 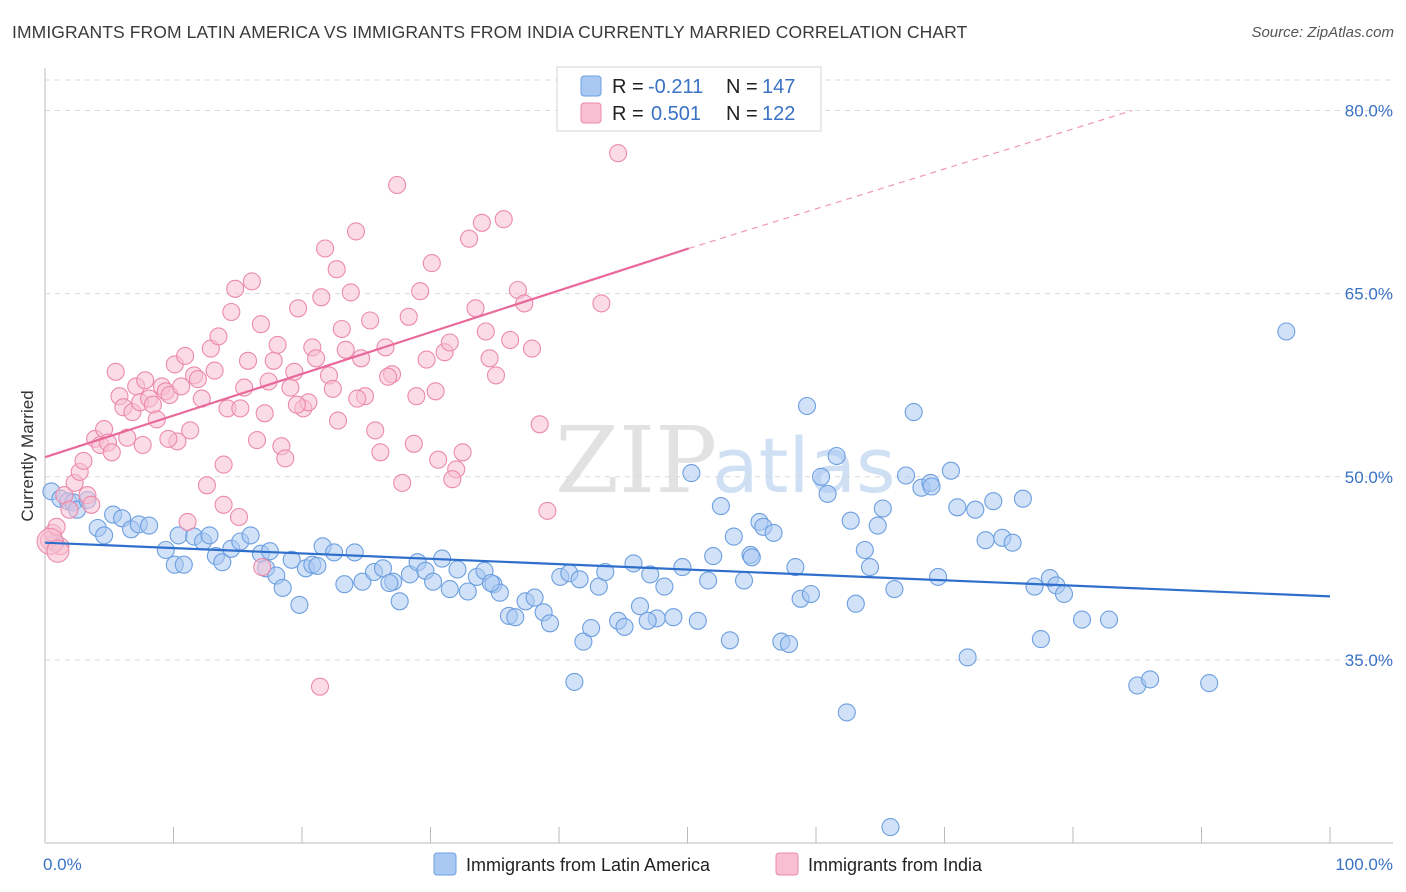 What do you see at coordinates (1322, 32) in the screenshot?
I see `source-label: Source: ZipAtlas.com` at bounding box center [1322, 32].